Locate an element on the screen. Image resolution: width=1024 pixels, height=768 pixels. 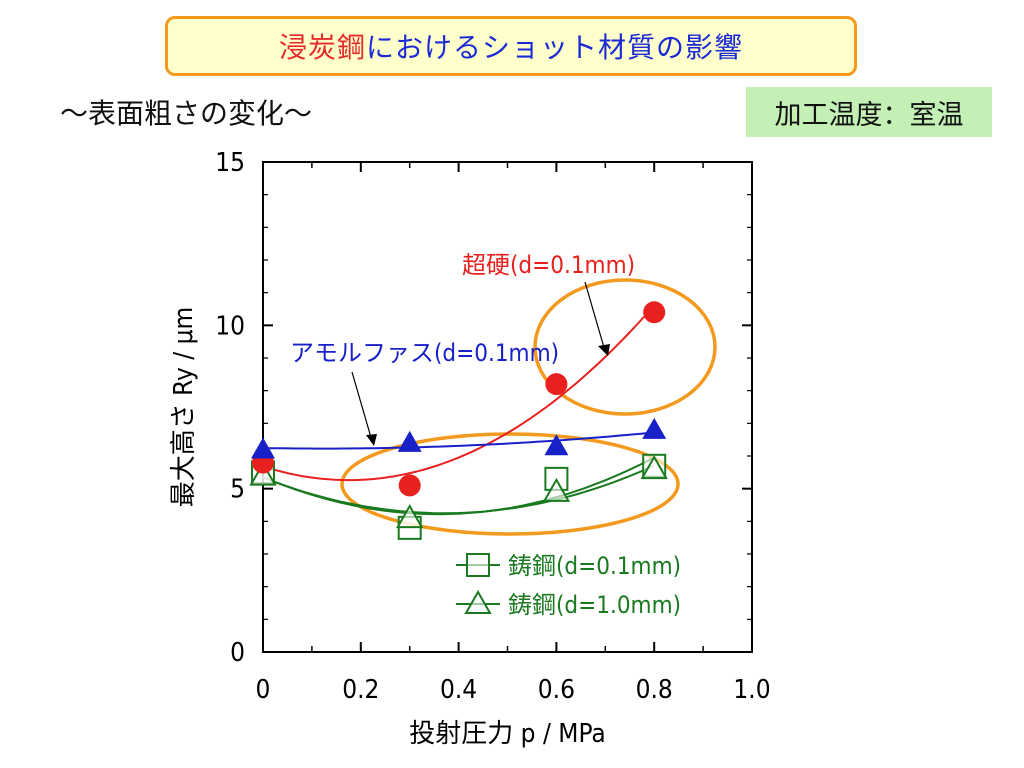
subtitle: ～表面粗さの変化～ is located at coordinates (186, 113).